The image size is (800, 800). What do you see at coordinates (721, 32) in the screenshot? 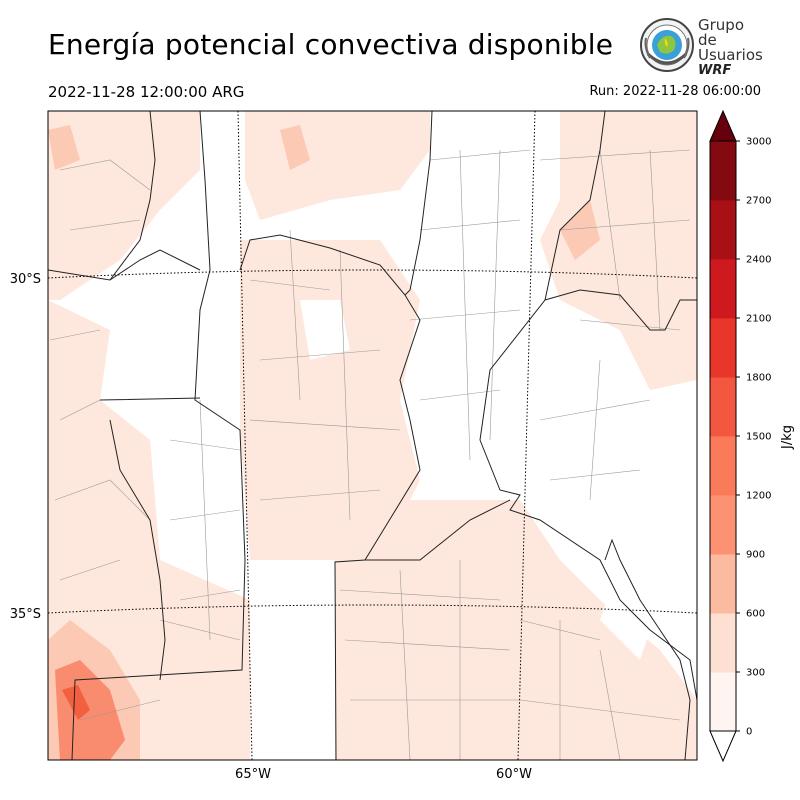
I see `logo-line-1: Grupo de` at bounding box center [721, 32].